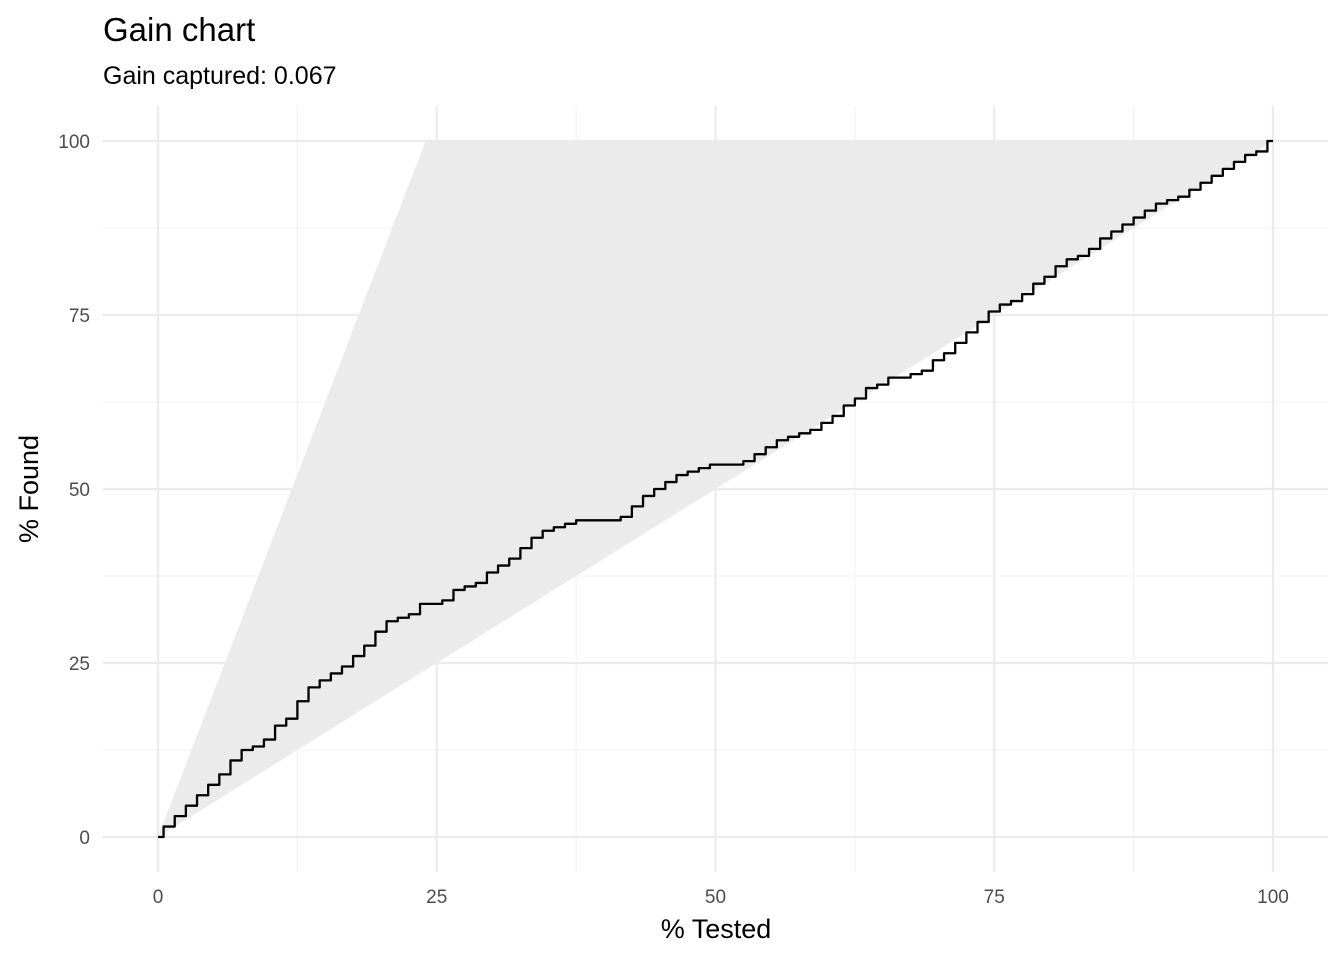  What do you see at coordinates (84, 838) in the screenshot?
I see `y-tick-label: 0` at bounding box center [84, 838].